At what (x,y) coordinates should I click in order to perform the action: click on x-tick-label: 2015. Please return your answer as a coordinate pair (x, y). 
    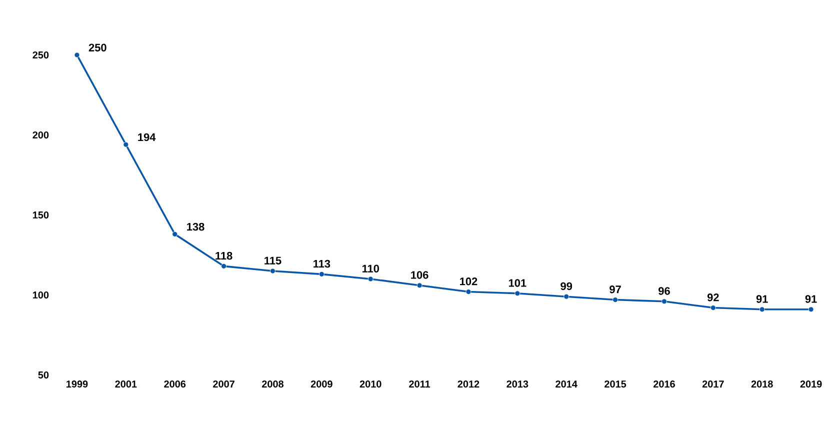
    Looking at the image, I should click on (615, 384).